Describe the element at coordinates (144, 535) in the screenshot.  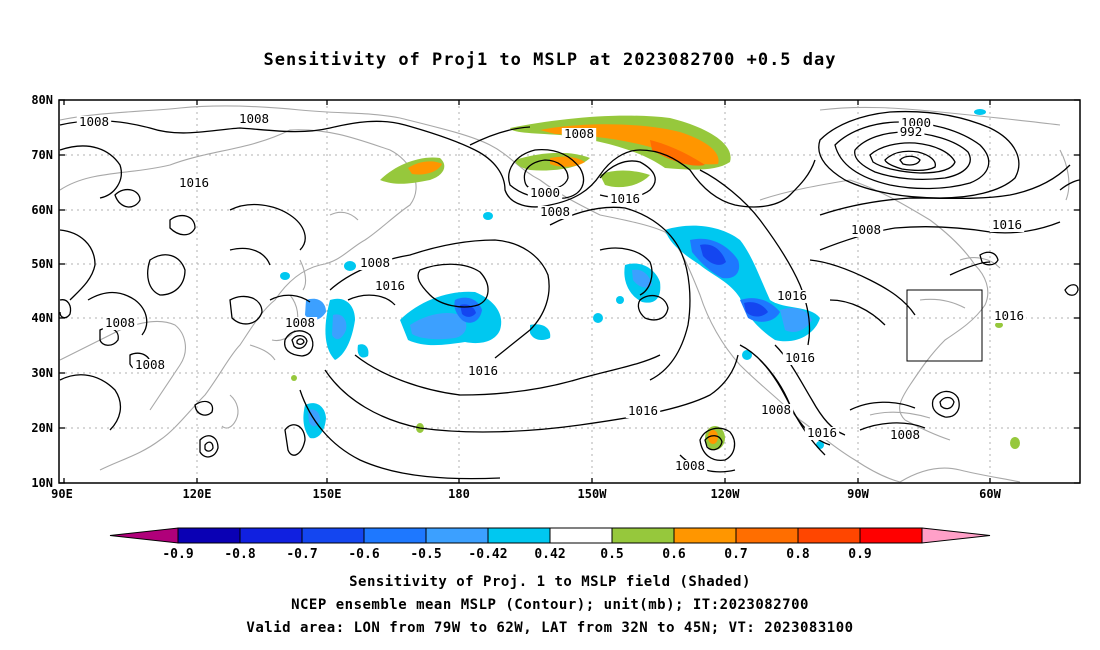
I see `colorbar-low-triangle` at that location.